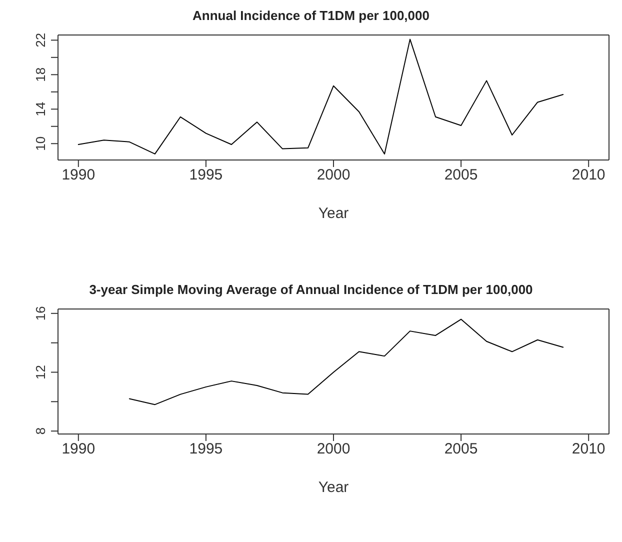  I want to click on line-series, so click(346, 362).